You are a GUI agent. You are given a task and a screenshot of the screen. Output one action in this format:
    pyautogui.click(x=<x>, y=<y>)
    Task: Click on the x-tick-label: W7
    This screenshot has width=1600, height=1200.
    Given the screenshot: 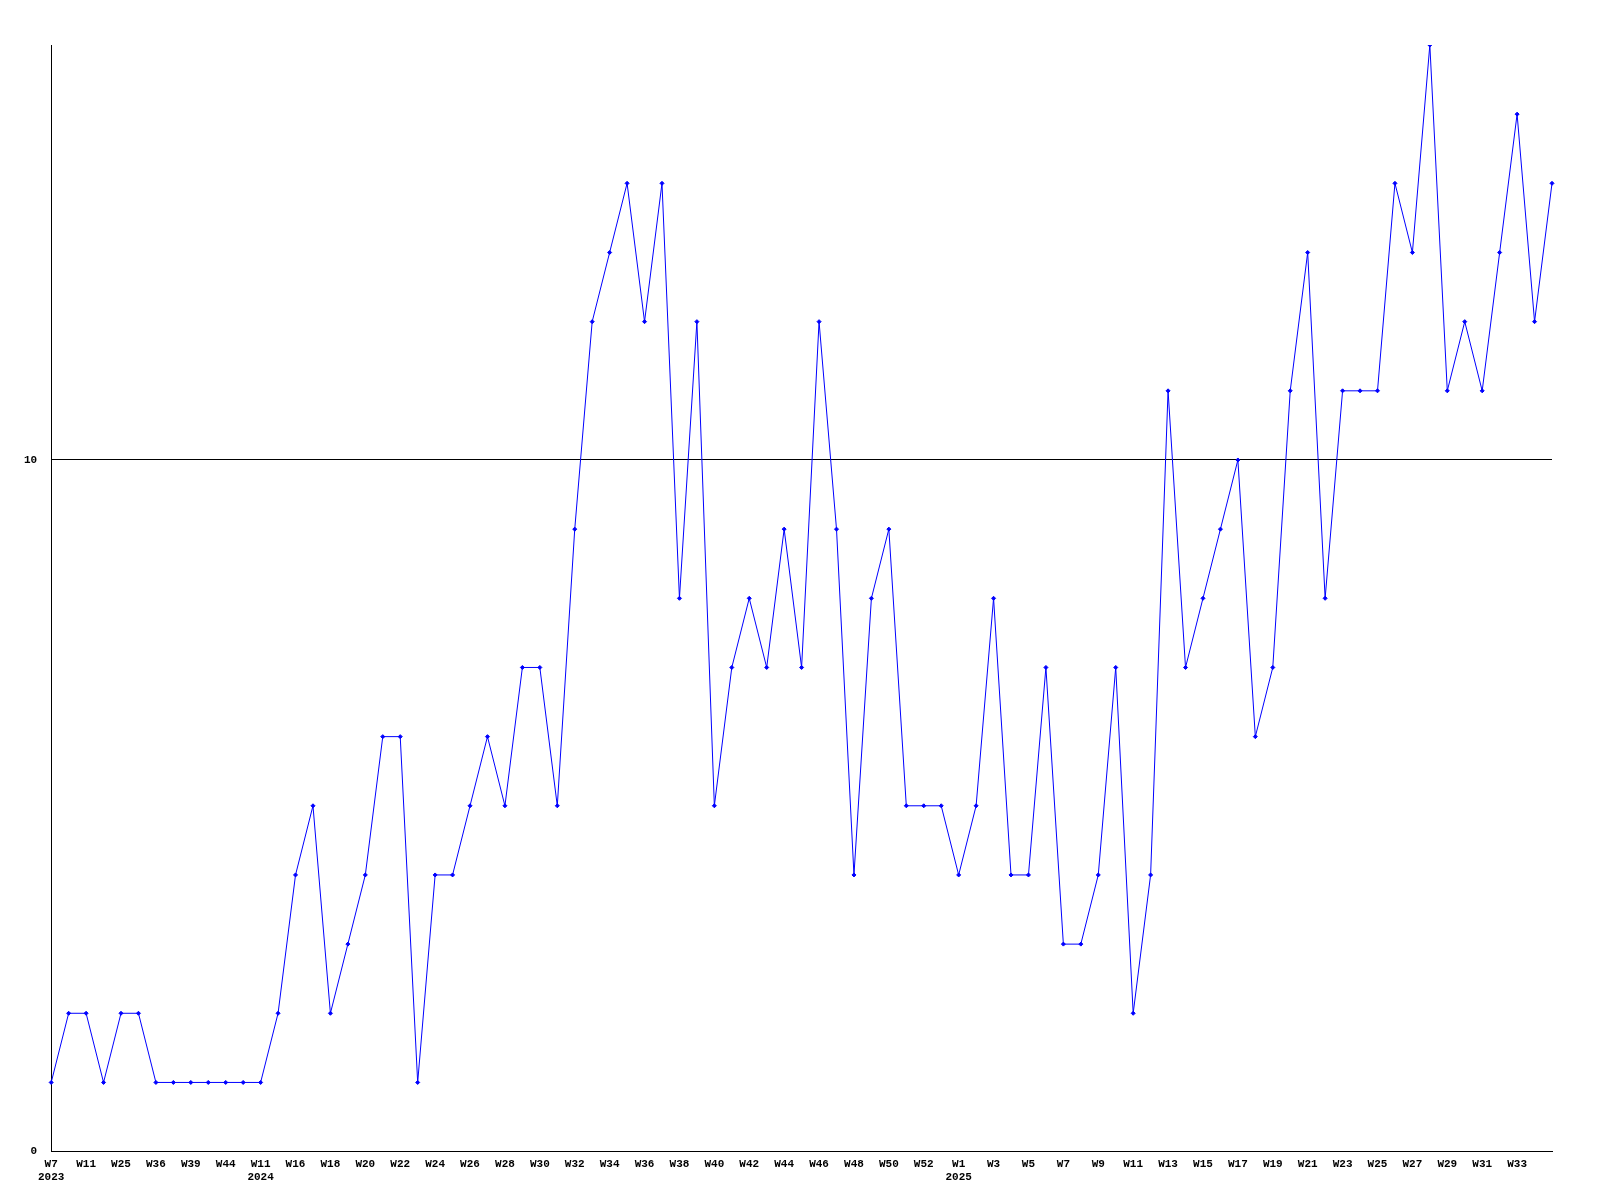 What is the action you would take?
    pyautogui.click(x=1063, y=1163)
    